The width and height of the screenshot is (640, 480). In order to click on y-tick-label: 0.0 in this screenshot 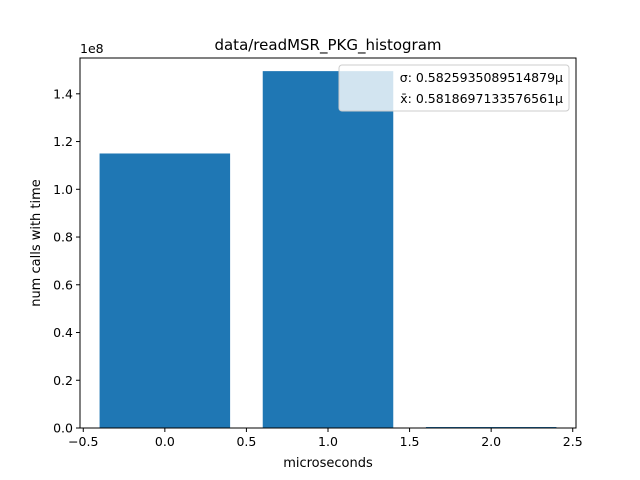, I will do `click(63, 428)`.